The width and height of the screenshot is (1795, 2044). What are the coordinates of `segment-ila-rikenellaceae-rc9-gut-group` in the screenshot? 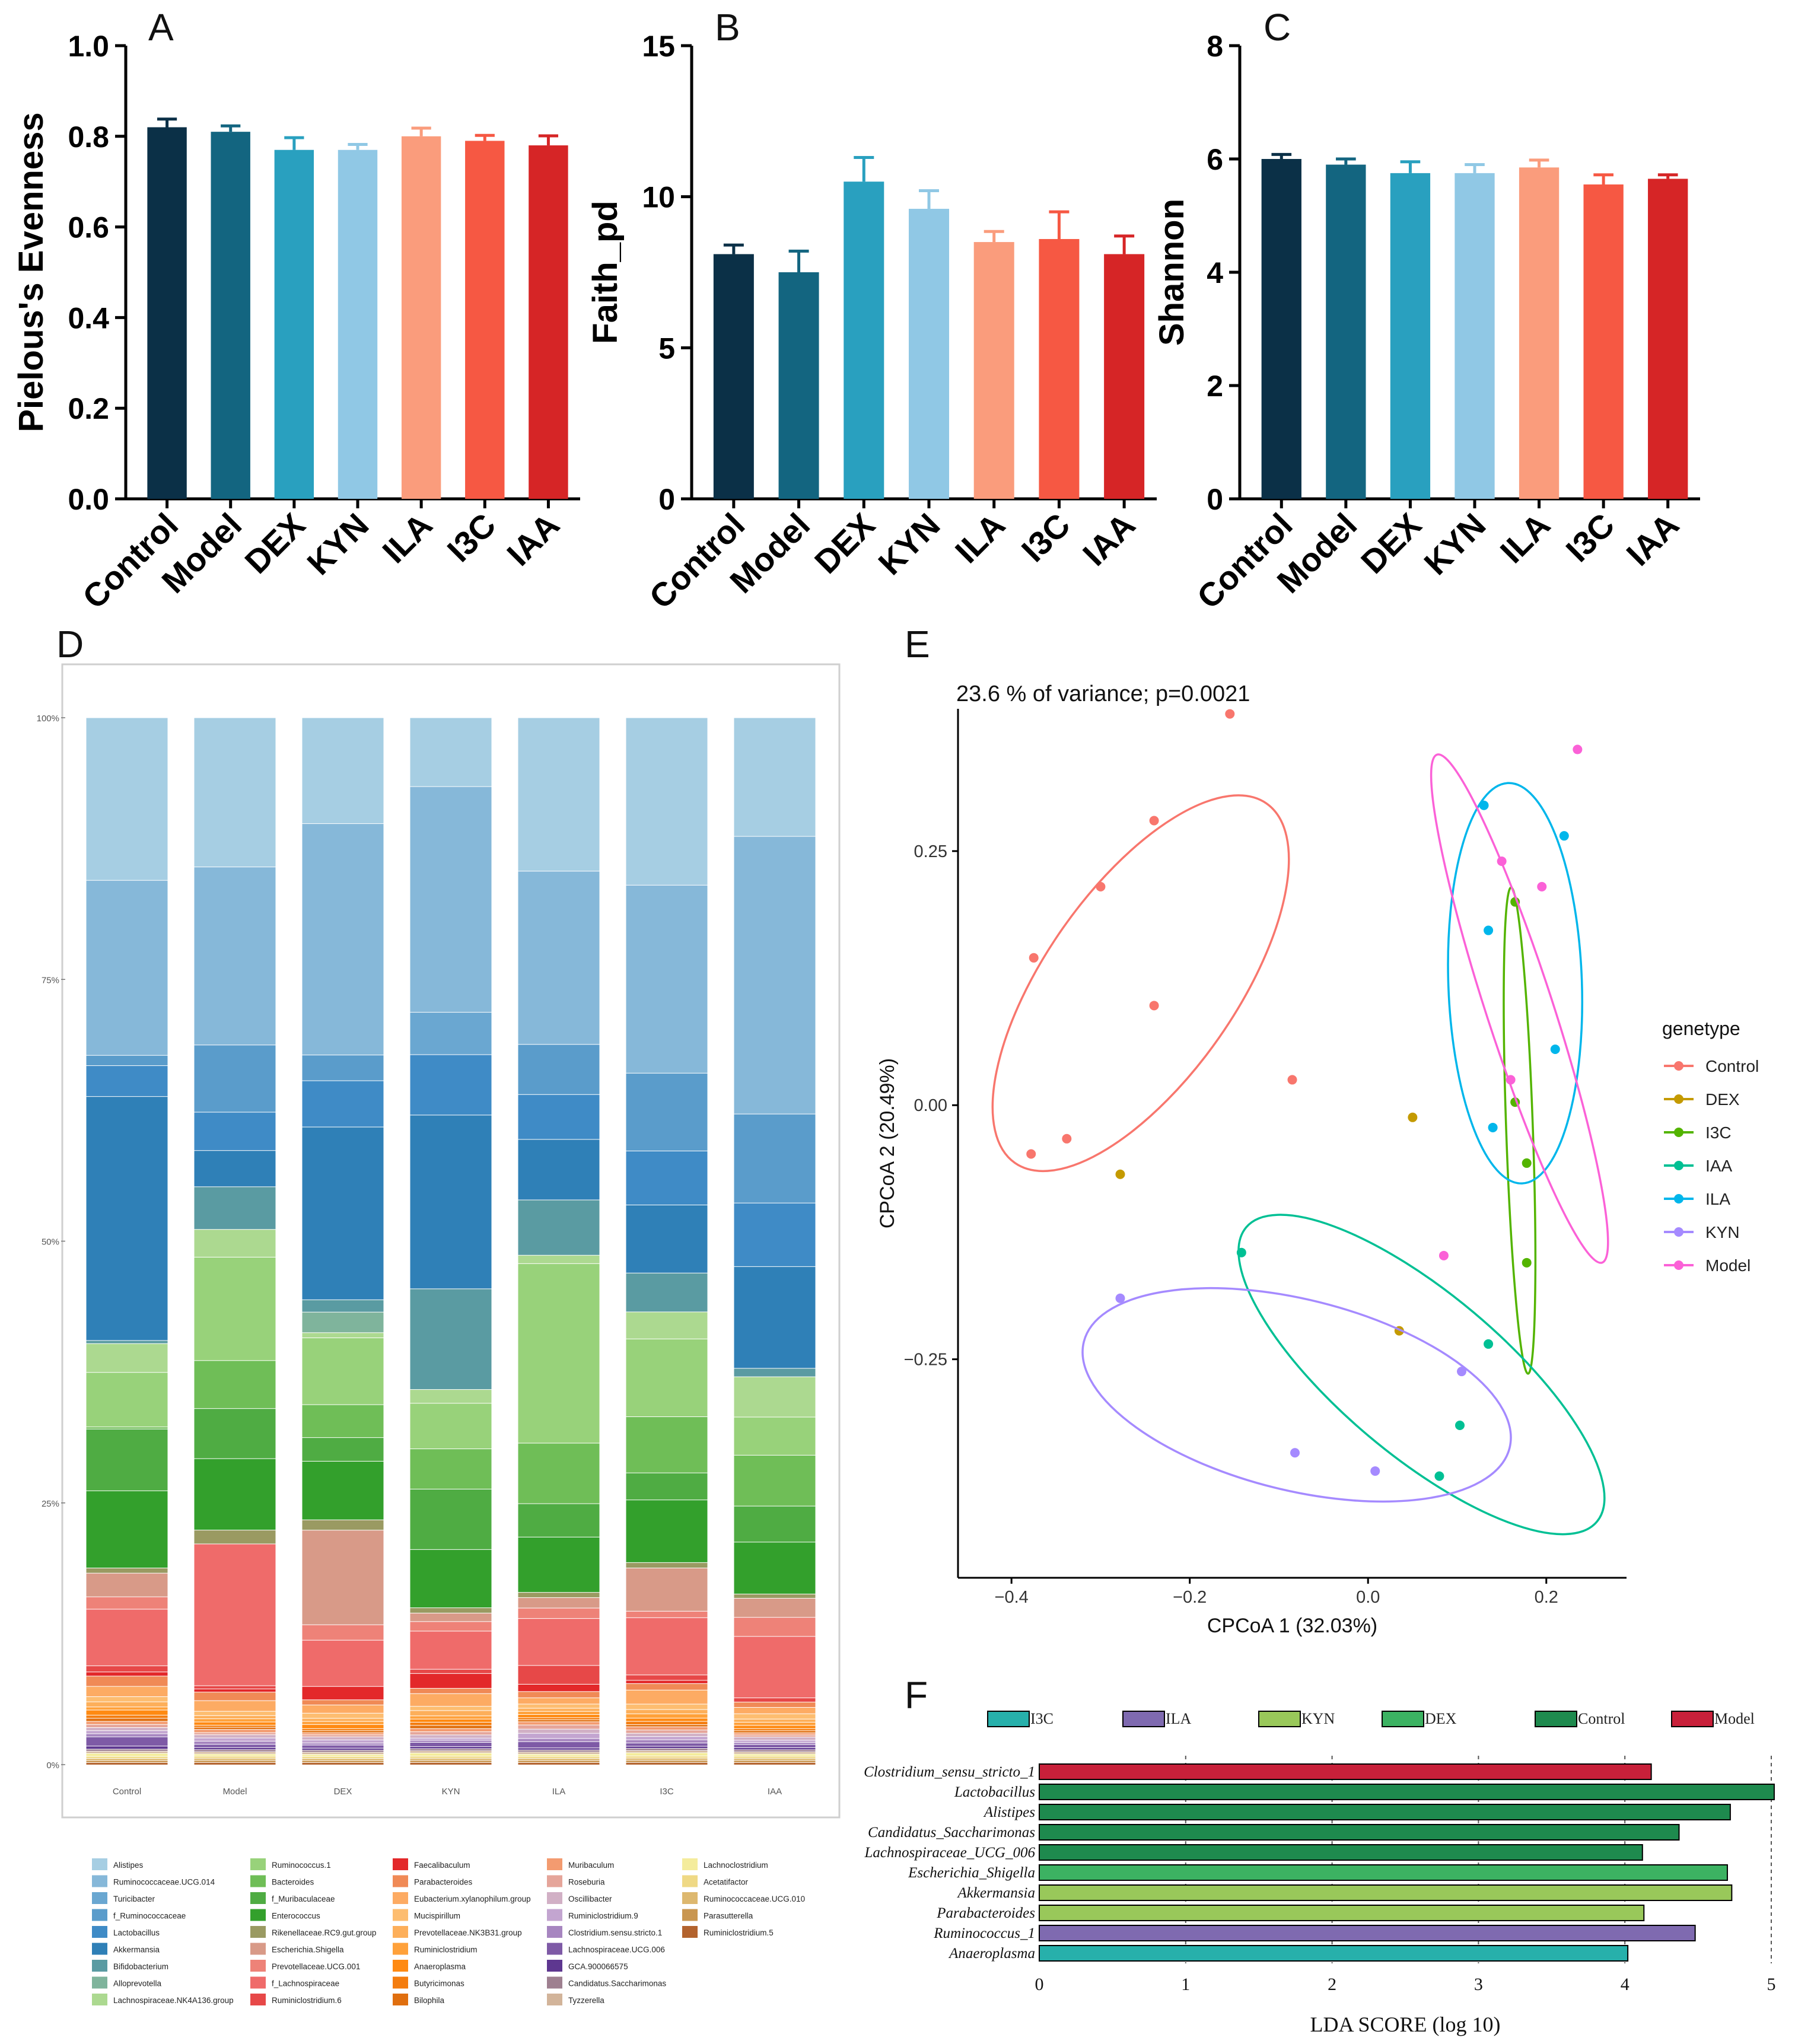 It's located at (558, 1595).